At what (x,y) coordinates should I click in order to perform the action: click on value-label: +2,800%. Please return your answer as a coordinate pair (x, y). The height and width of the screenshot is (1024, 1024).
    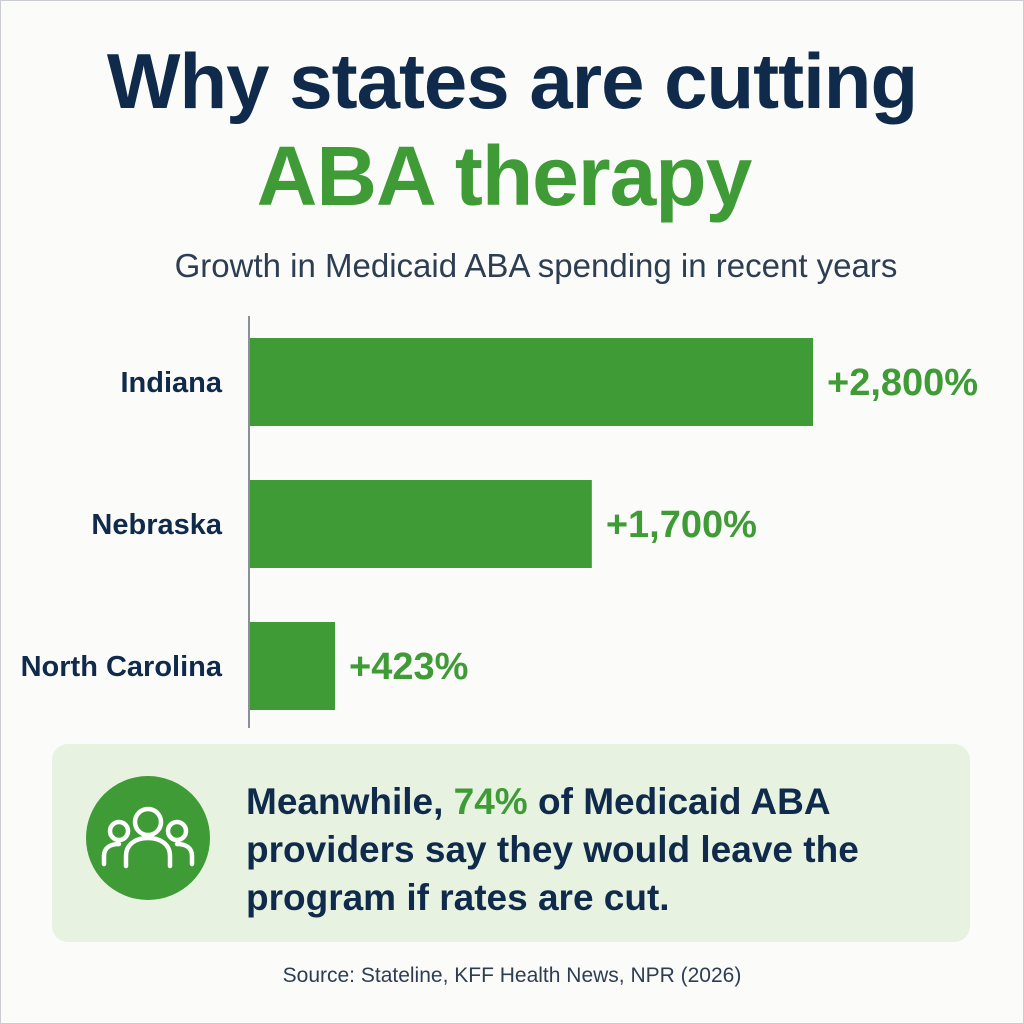
    Looking at the image, I should click on (902, 383).